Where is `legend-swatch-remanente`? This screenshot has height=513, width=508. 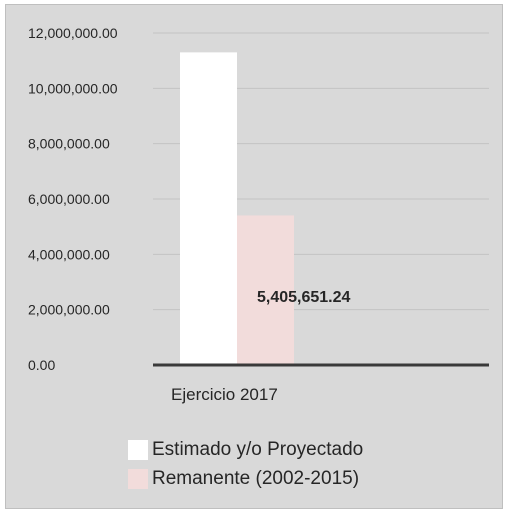
legend-swatch-remanente is located at coordinates (138, 478).